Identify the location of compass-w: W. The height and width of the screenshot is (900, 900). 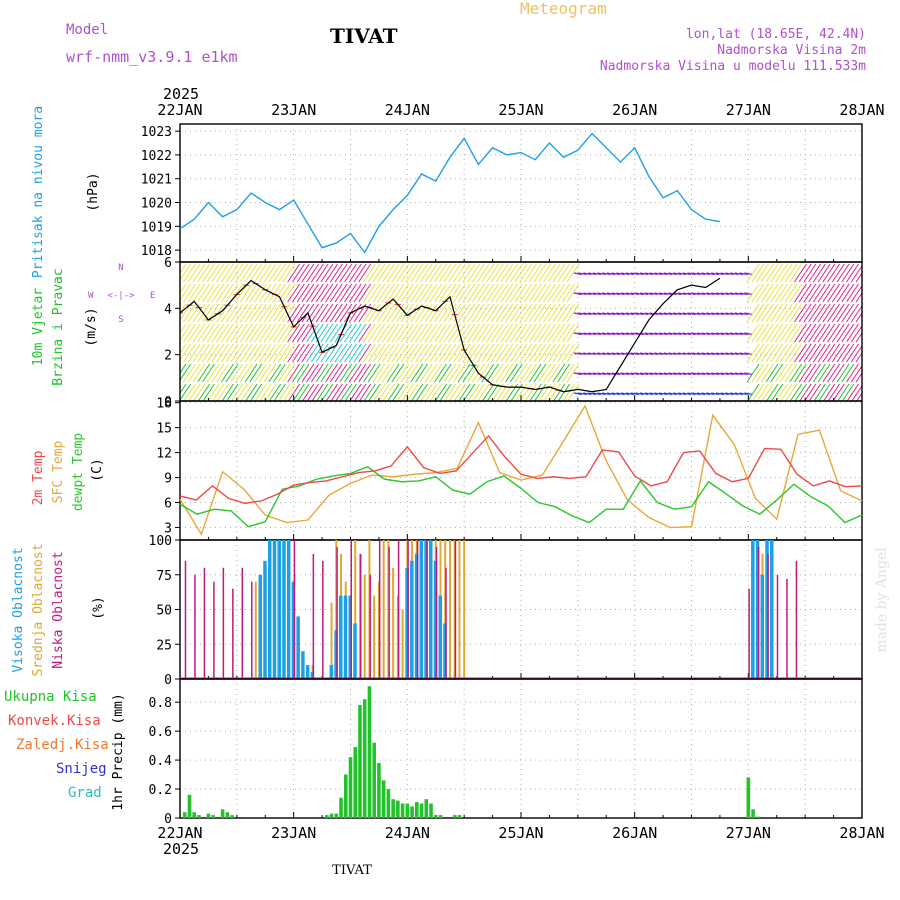
(91, 296).